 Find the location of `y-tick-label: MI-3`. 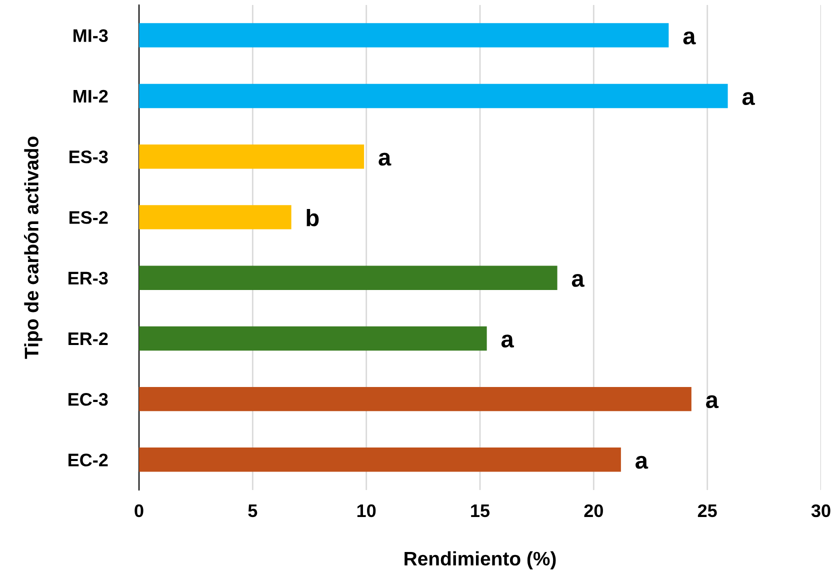

y-tick-label: MI-3 is located at coordinates (91, 35).